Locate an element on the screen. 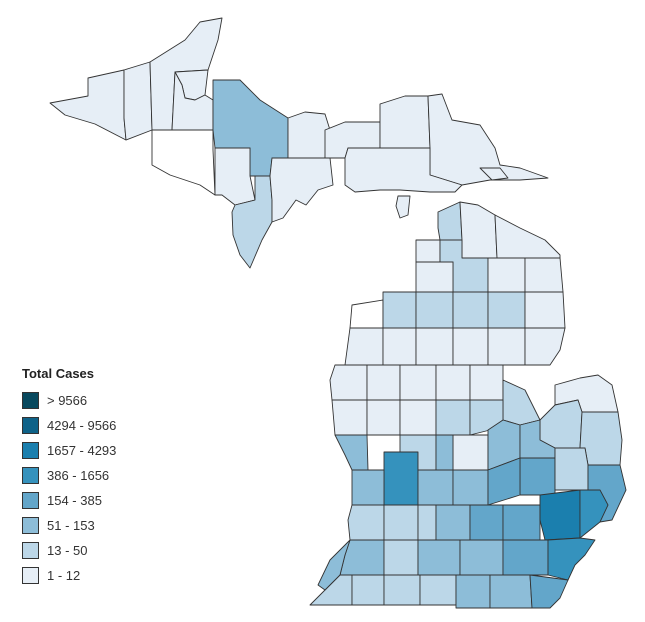  legend-item: 13 - 50 is located at coordinates (102, 550).